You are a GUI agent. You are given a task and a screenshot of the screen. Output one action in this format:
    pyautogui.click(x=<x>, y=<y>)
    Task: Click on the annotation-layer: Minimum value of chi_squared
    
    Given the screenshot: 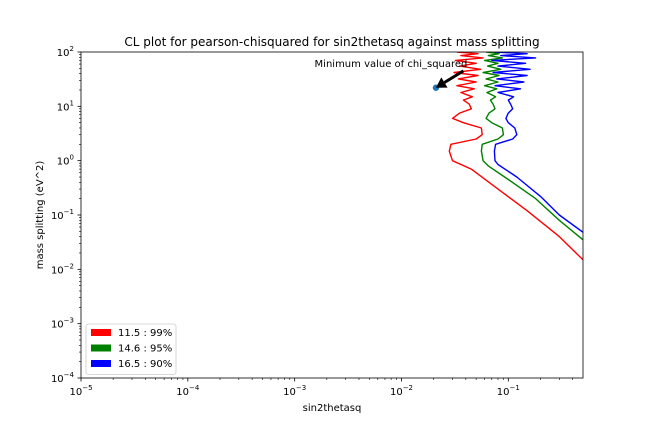 What is the action you would take?
    pyautogui.click(x=391, y=73)
    